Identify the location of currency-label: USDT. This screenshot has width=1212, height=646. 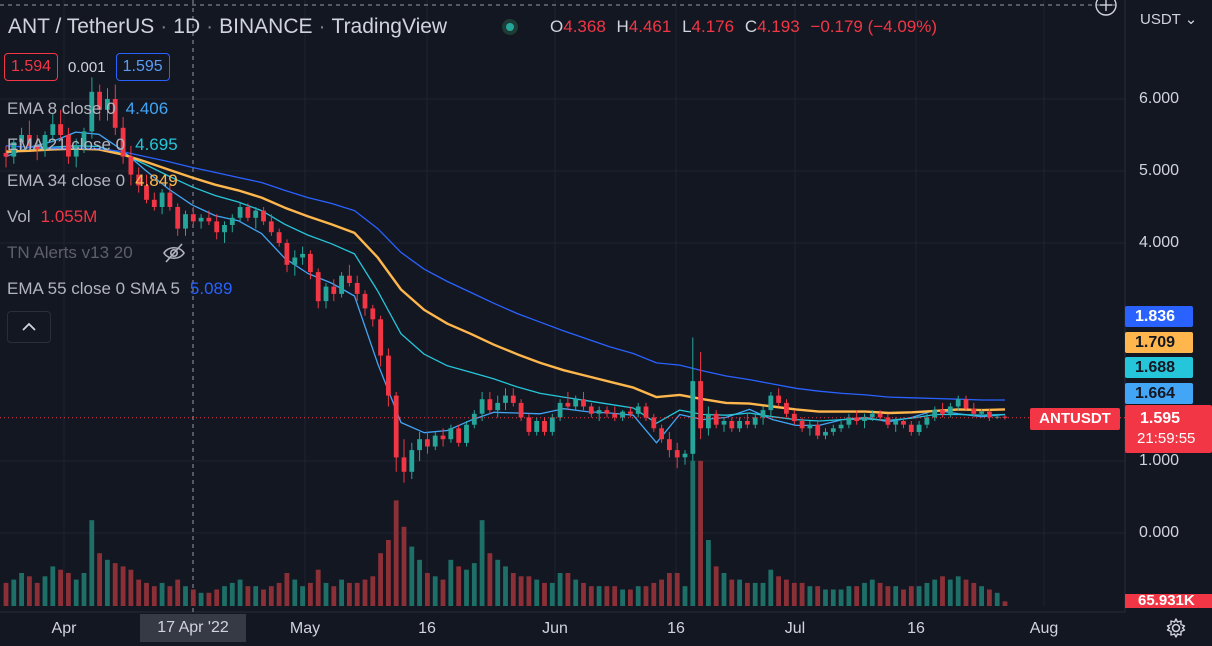
(1160, 19).